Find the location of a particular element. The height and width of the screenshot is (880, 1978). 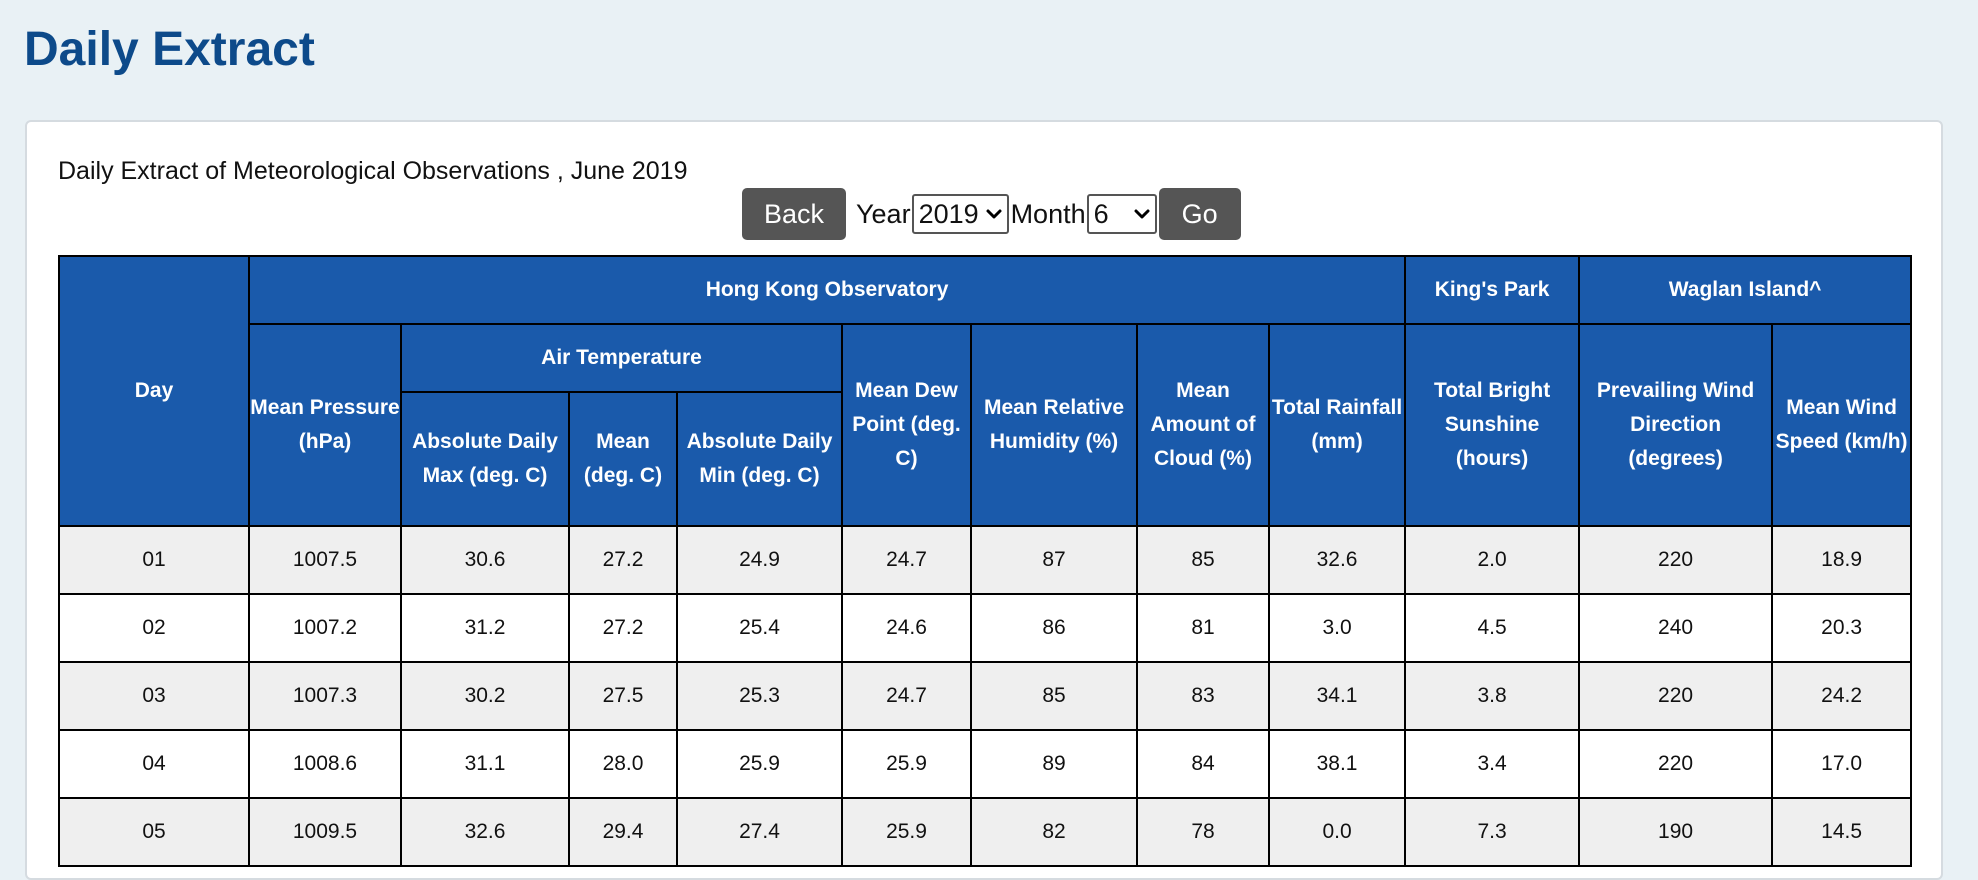

page-title: Daily Extract is located at coordinates (169, 49).